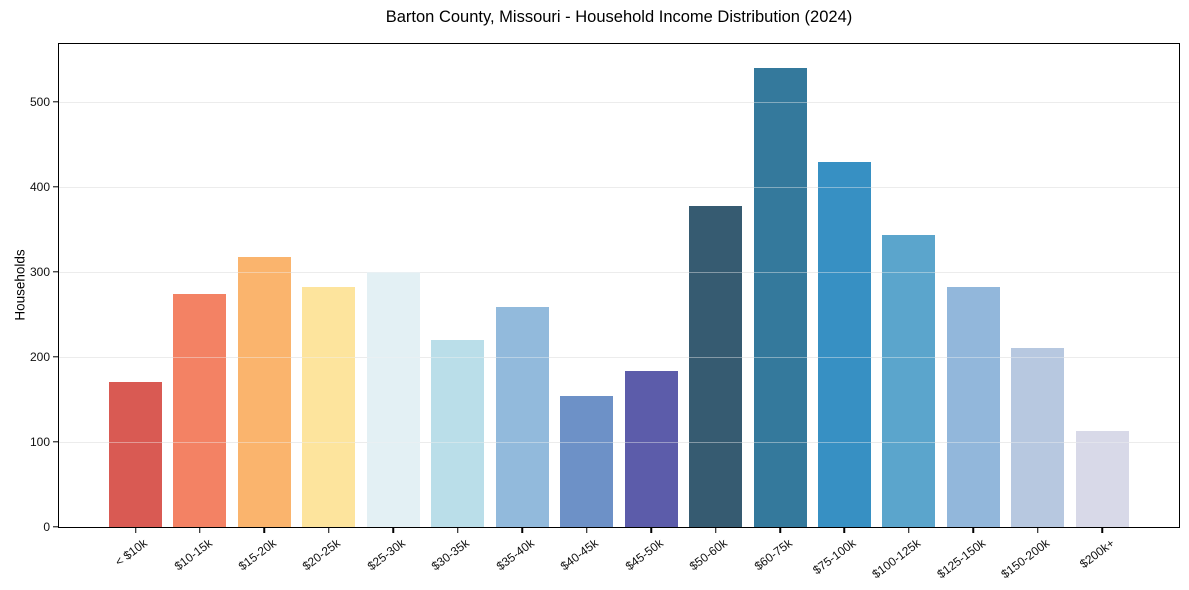 This screenshot has height=590, width=1189. I want to click on bar-slot: $10-15k, so click(199, 308).